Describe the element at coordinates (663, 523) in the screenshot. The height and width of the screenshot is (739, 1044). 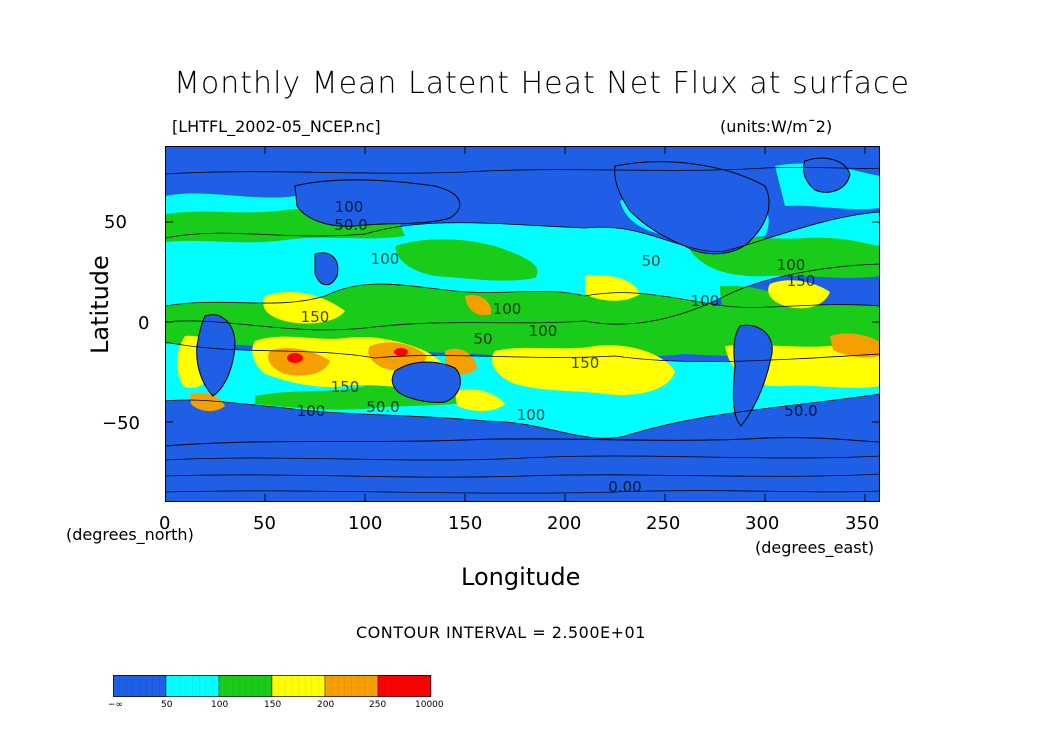
I see `x-tick-250: 250` at that location.